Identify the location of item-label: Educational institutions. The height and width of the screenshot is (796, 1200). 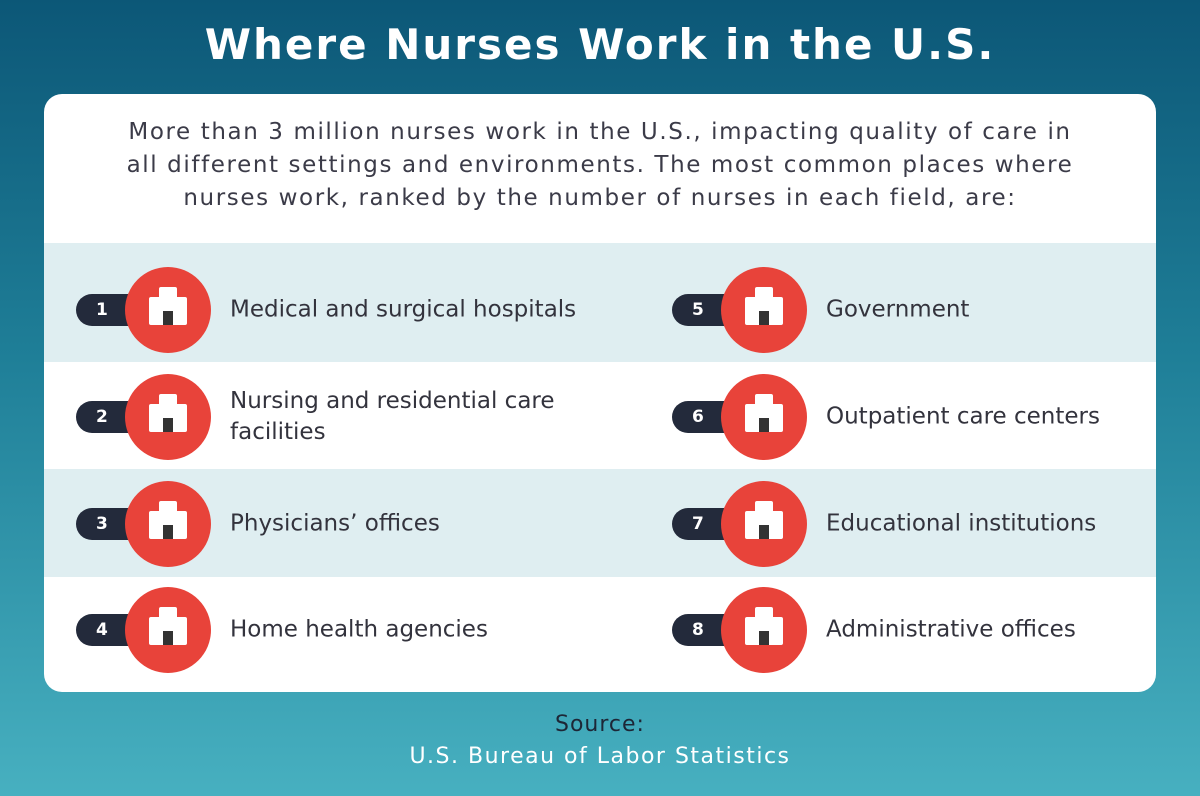
(961, 523).